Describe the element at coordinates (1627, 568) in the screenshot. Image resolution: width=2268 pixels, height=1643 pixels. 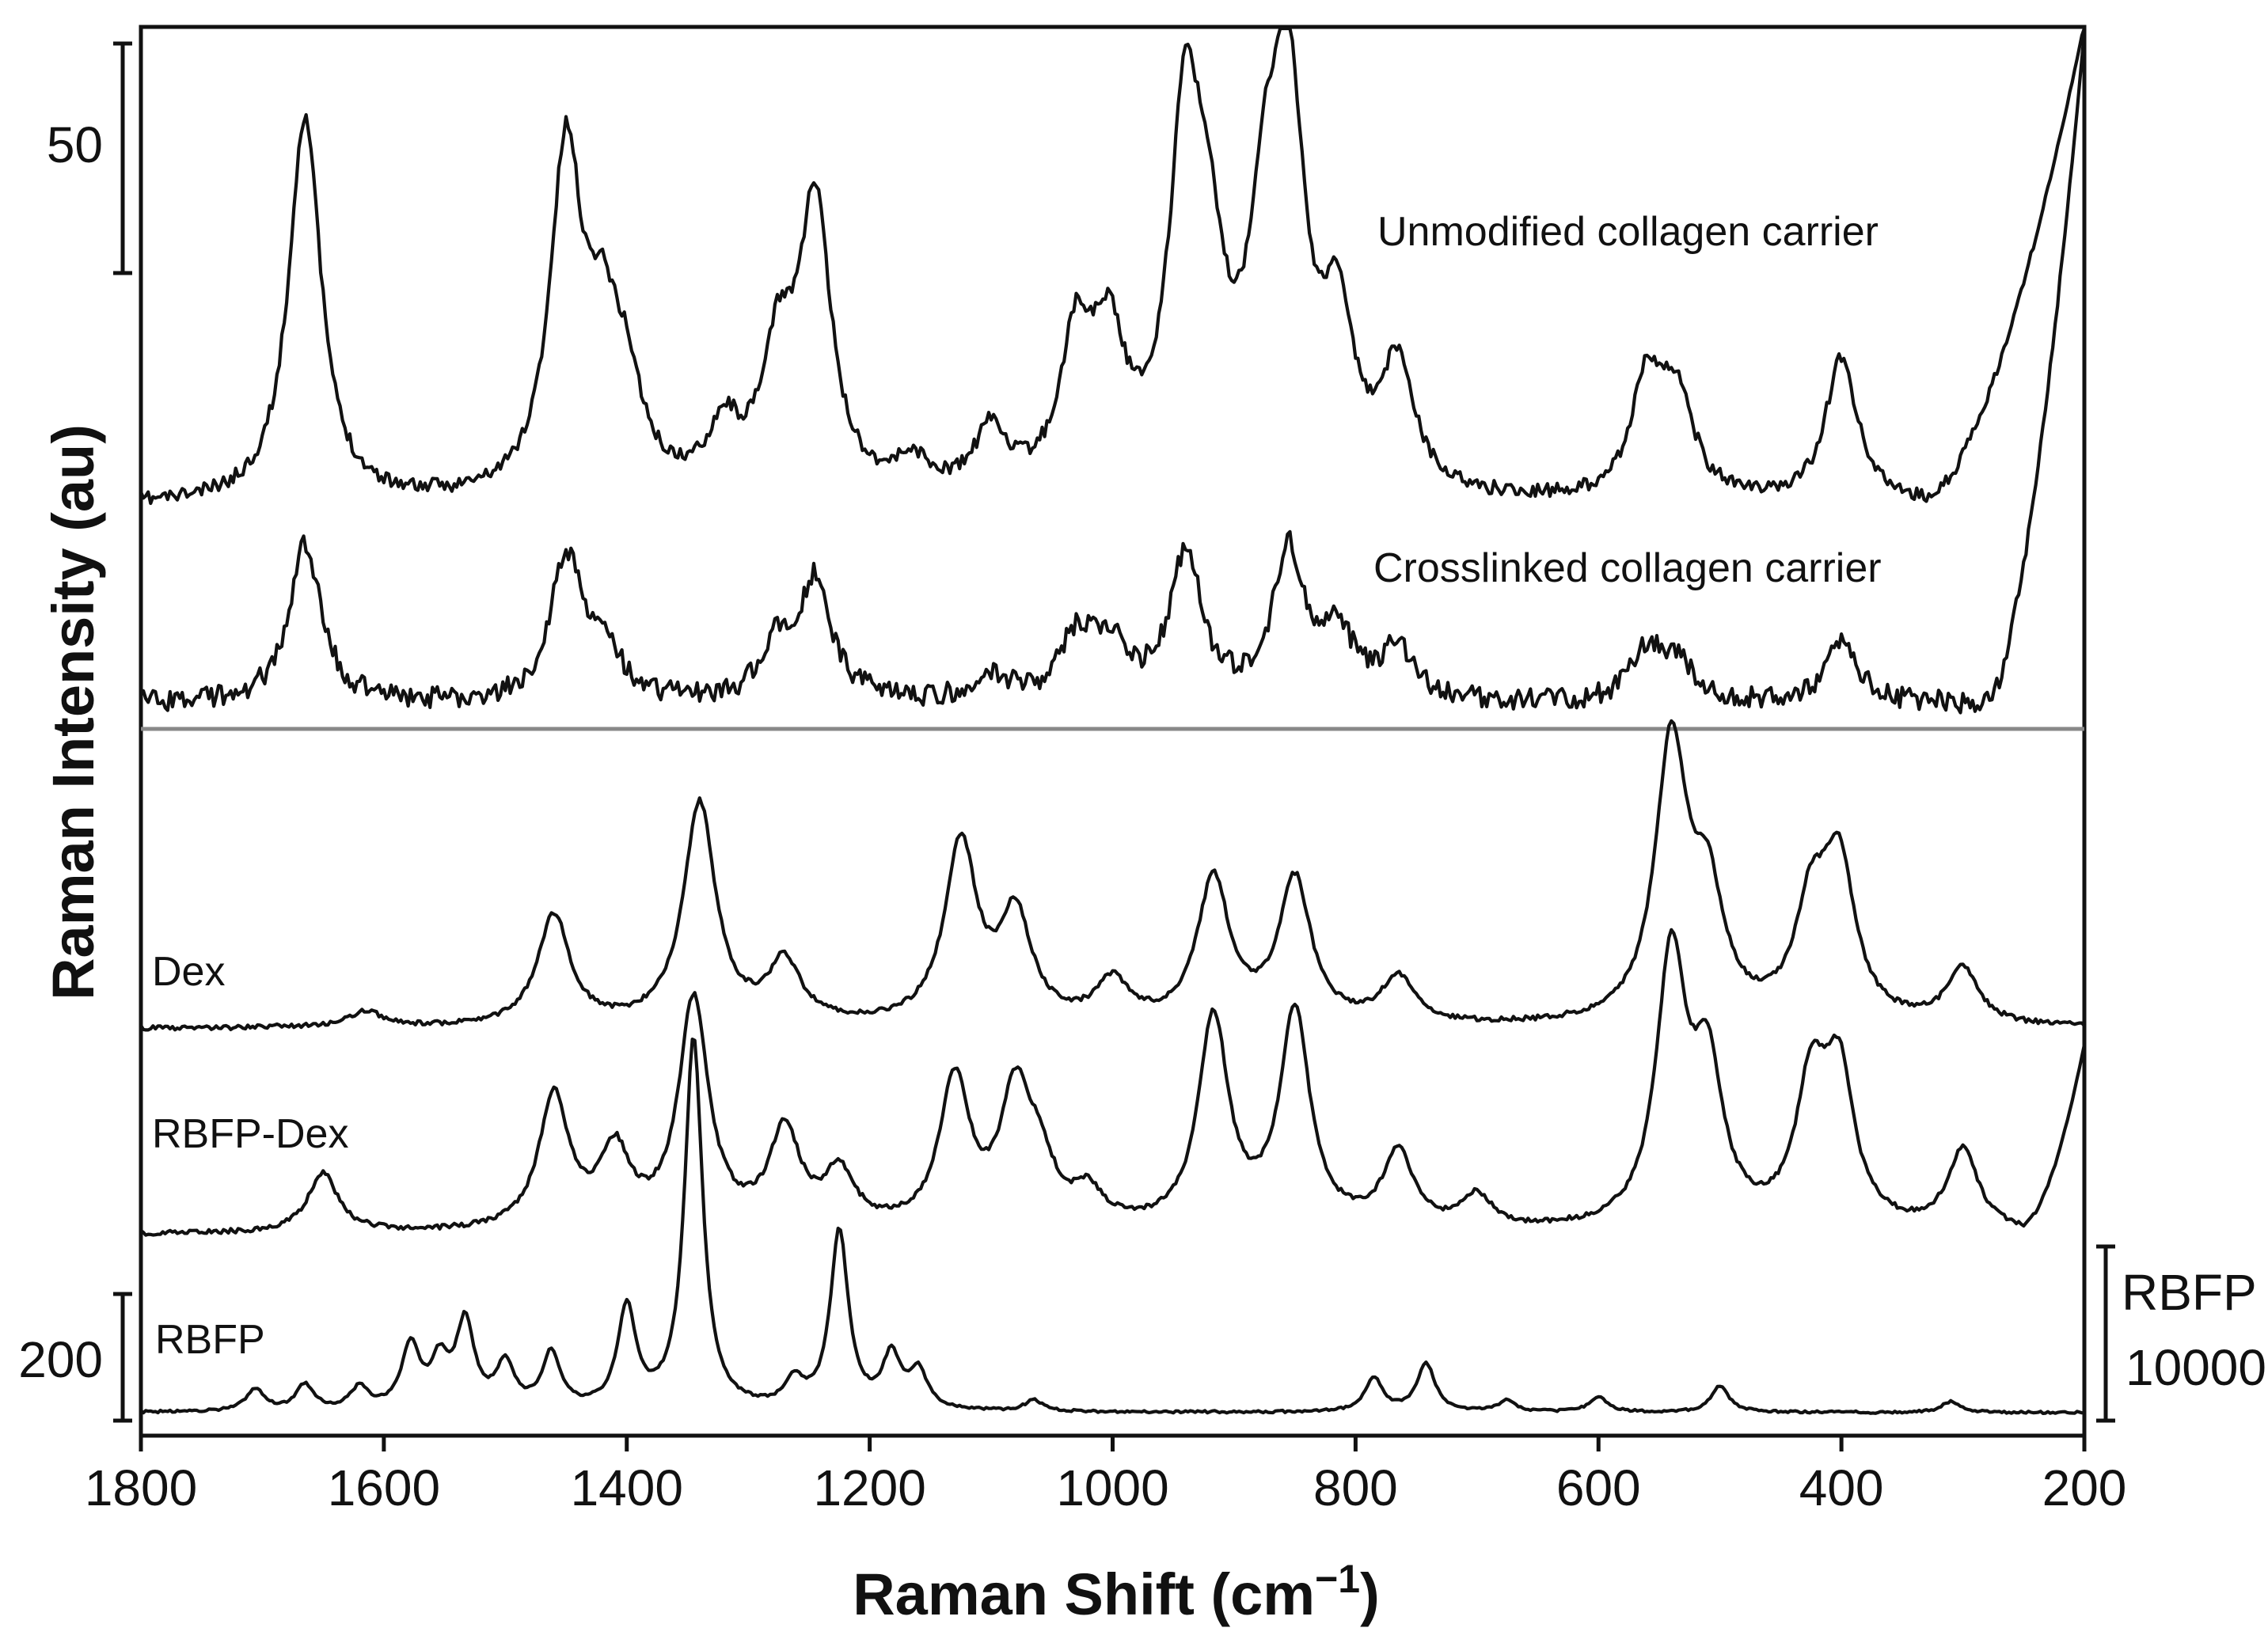
I see `label-crosslinked-collagen: Crosslinked collagen carrier` at that location.